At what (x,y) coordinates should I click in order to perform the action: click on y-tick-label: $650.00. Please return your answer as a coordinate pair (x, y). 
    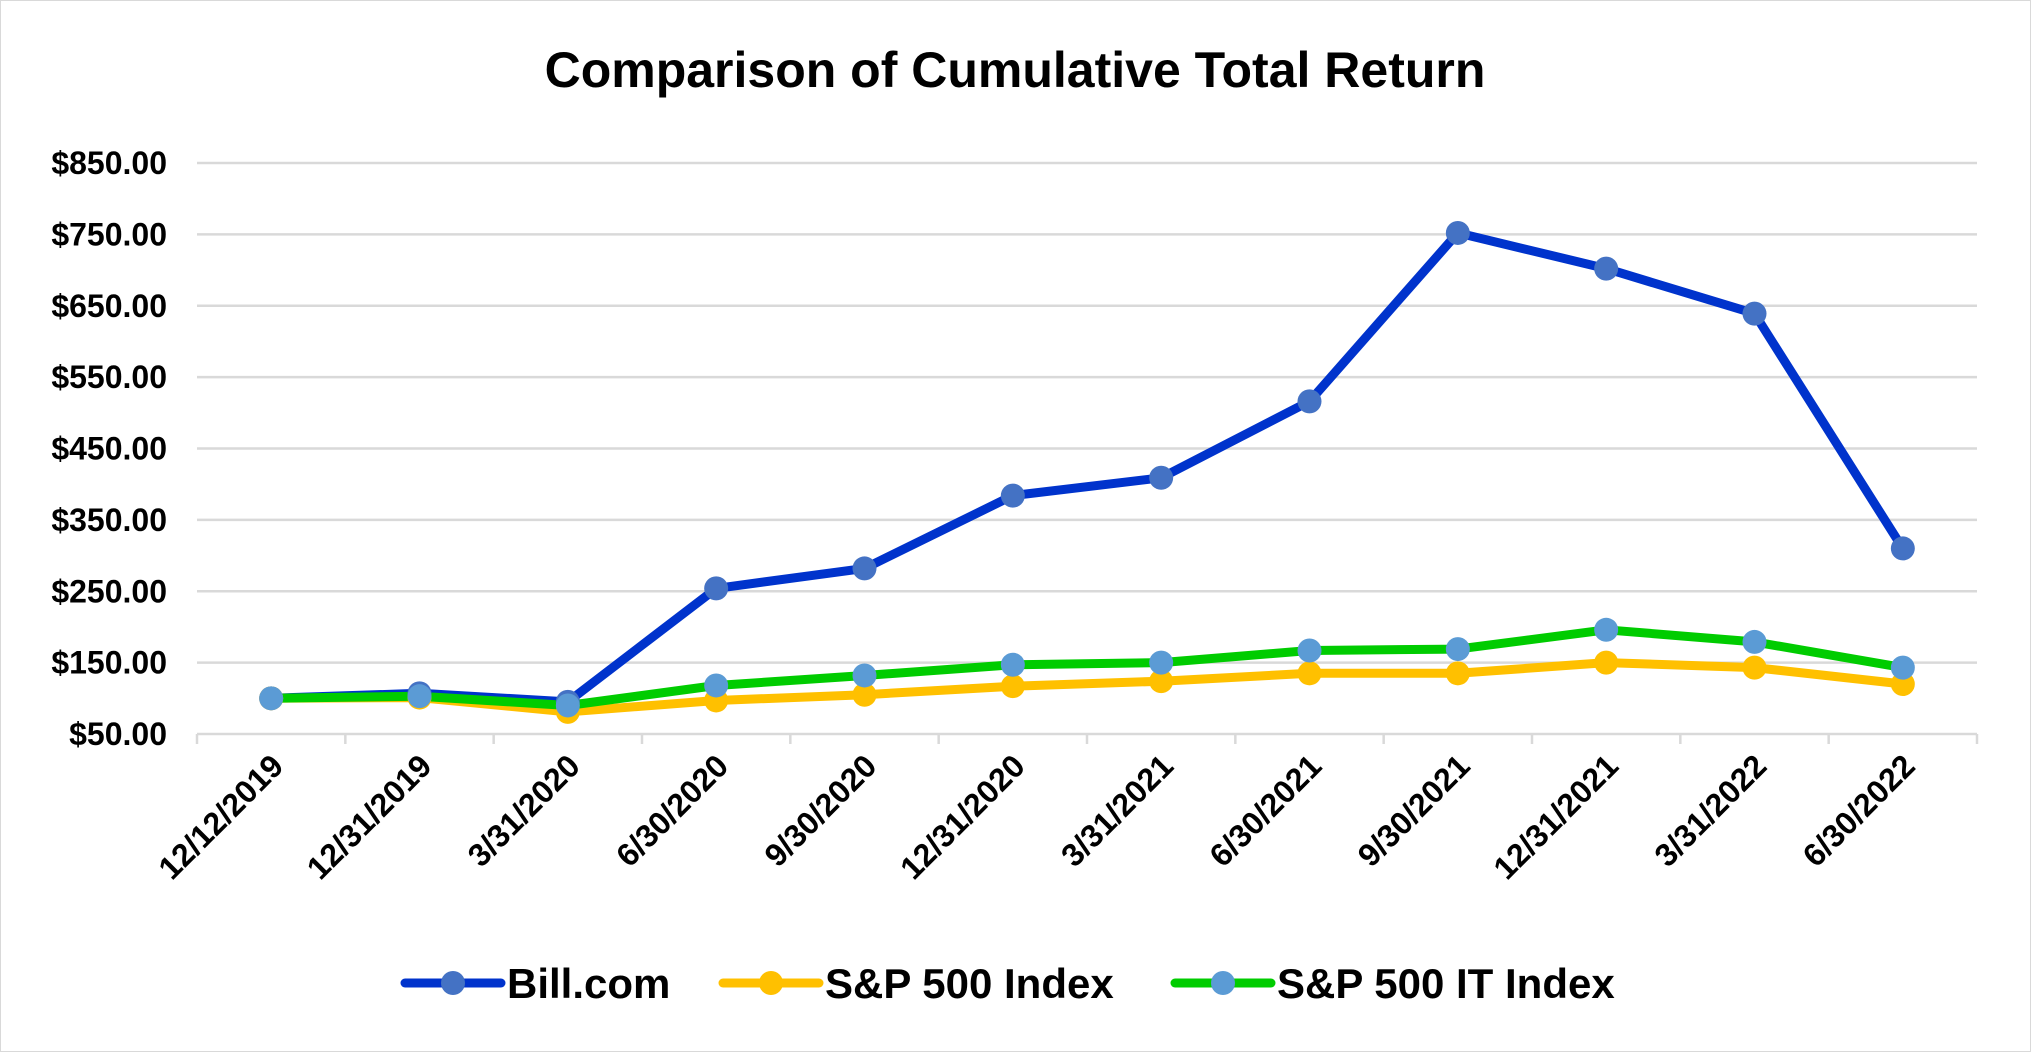
    Looking at the image, I should click on (109, 306).